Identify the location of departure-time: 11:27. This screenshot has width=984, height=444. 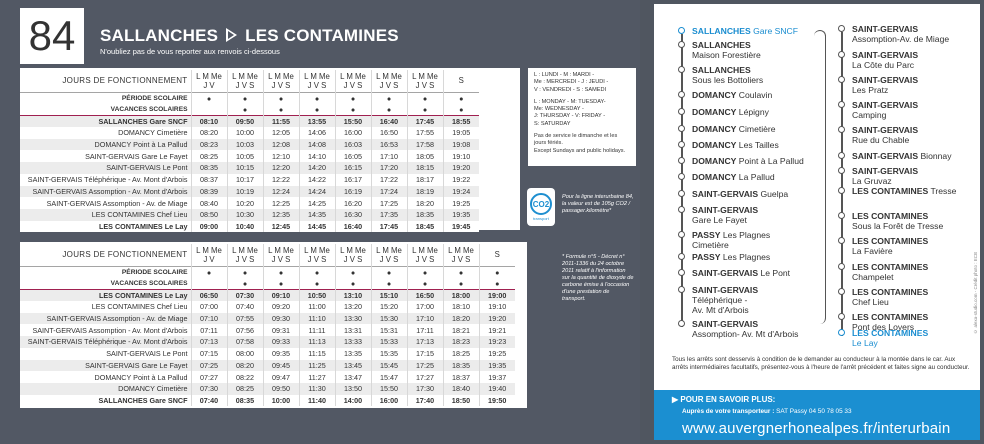
(316, 377).